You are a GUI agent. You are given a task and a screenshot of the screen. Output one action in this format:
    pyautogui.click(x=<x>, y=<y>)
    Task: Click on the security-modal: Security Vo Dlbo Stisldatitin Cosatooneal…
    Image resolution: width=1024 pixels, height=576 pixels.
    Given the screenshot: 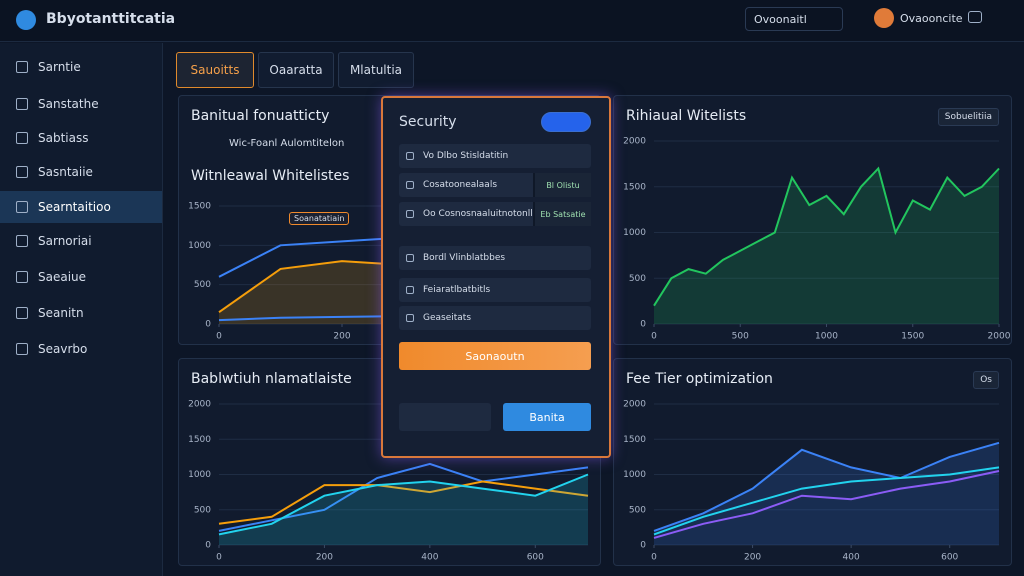 What is the action you would take?
    pyautogui.click(x=496, y=277)
    